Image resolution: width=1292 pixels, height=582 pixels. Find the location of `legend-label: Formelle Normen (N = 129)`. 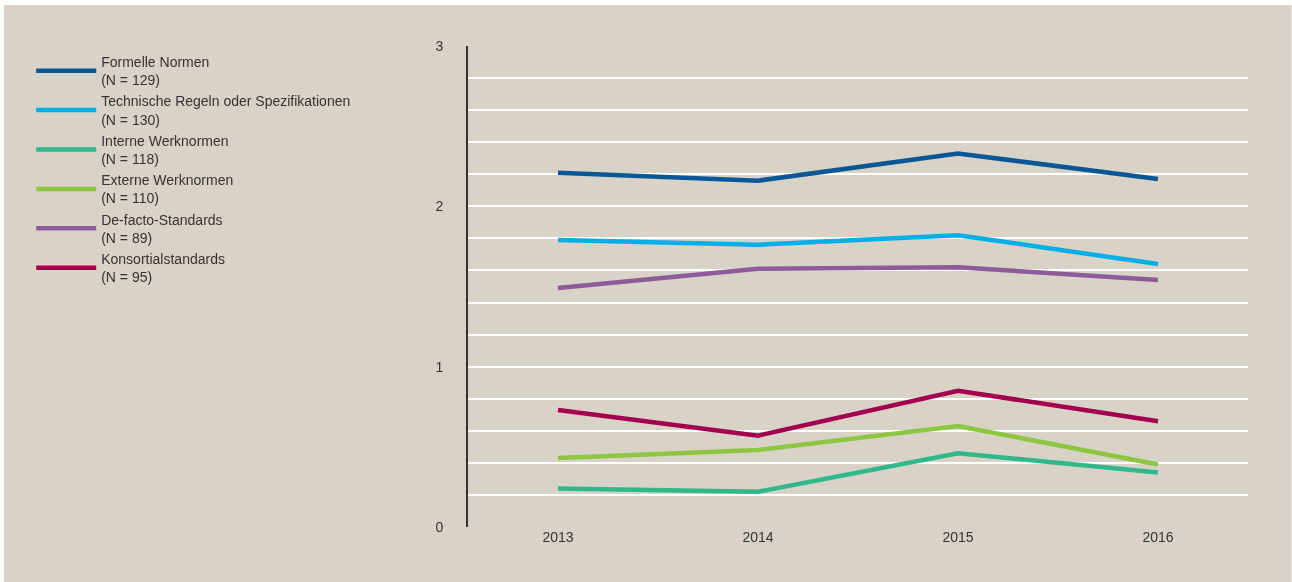

legend-label: Formelle Normen (N = 129) is located at coordinates (155, 71).